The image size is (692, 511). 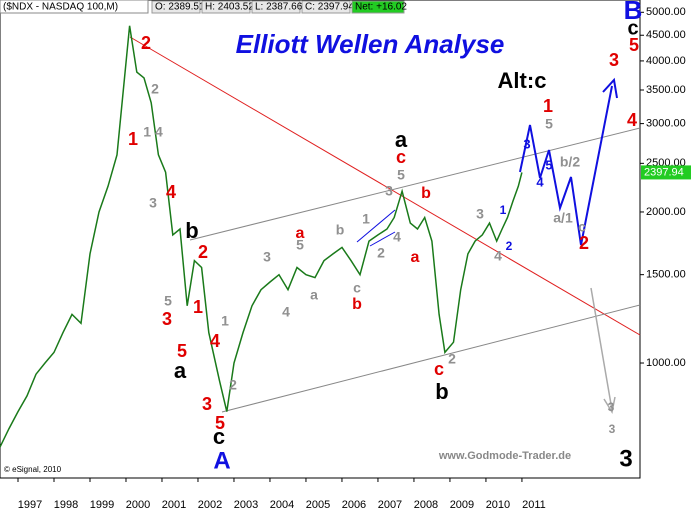 I want to click on x-tick-label: 2001, so click(x=174, y=505).